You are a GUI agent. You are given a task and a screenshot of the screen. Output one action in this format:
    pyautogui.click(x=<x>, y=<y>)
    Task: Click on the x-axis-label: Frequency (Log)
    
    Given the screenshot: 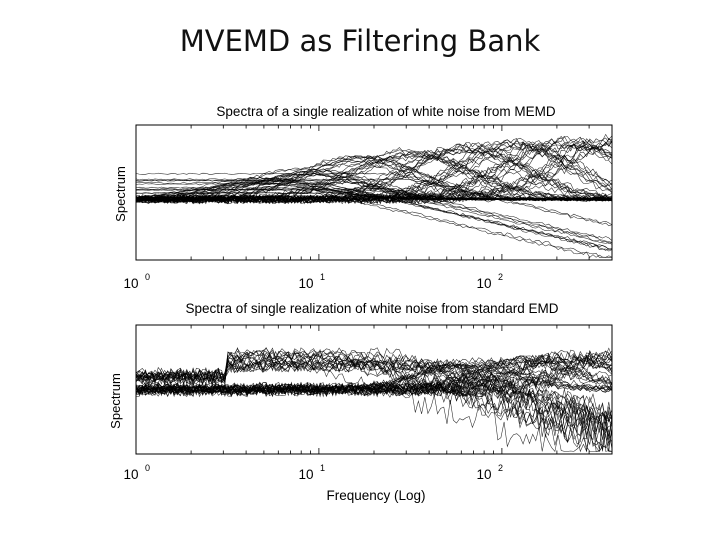 What is the action you would take?
    pyautogui.click(x=375, y=495)
    